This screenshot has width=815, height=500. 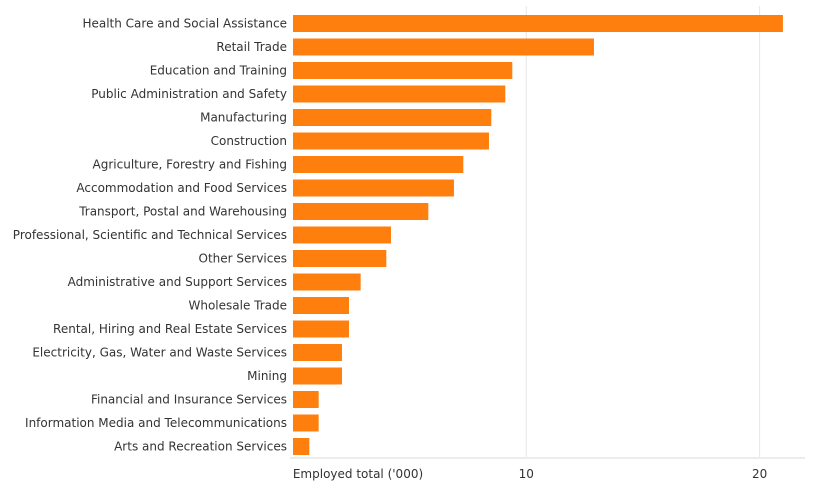 What do you see at coordinates (182, 212) in the screenshot?
I see `category-label: Transport, Postal and Warehousing` at bounding box center [182, 212].